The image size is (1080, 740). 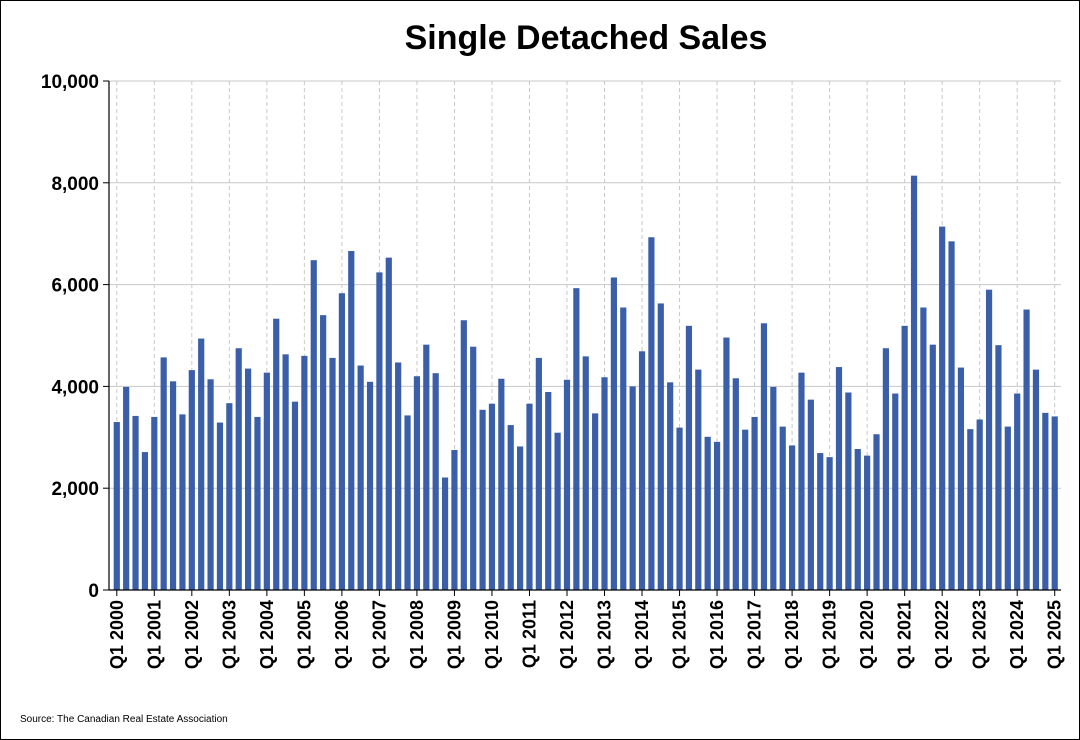 What do you see at coordinates (117, 634) in the screenshot?
I see `x-tick-label: Q1 2000` at bounding box center [117, 634].